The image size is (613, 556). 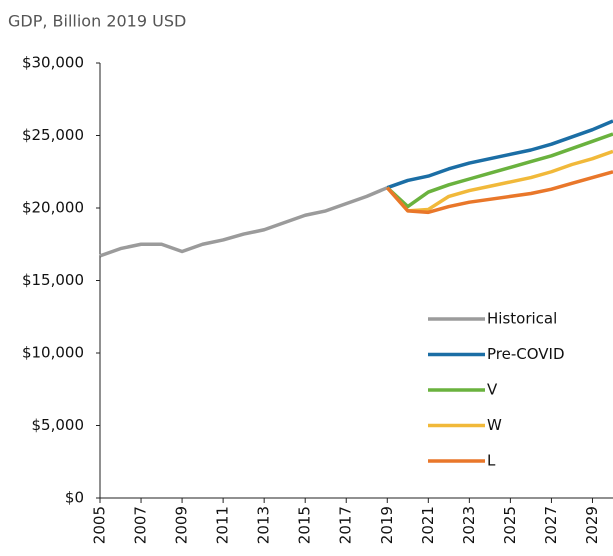 What do you see at coordinates (58, 425) in the screenshot?
I see `y-tick-label: $5,000` at bounding box center [58, 425].